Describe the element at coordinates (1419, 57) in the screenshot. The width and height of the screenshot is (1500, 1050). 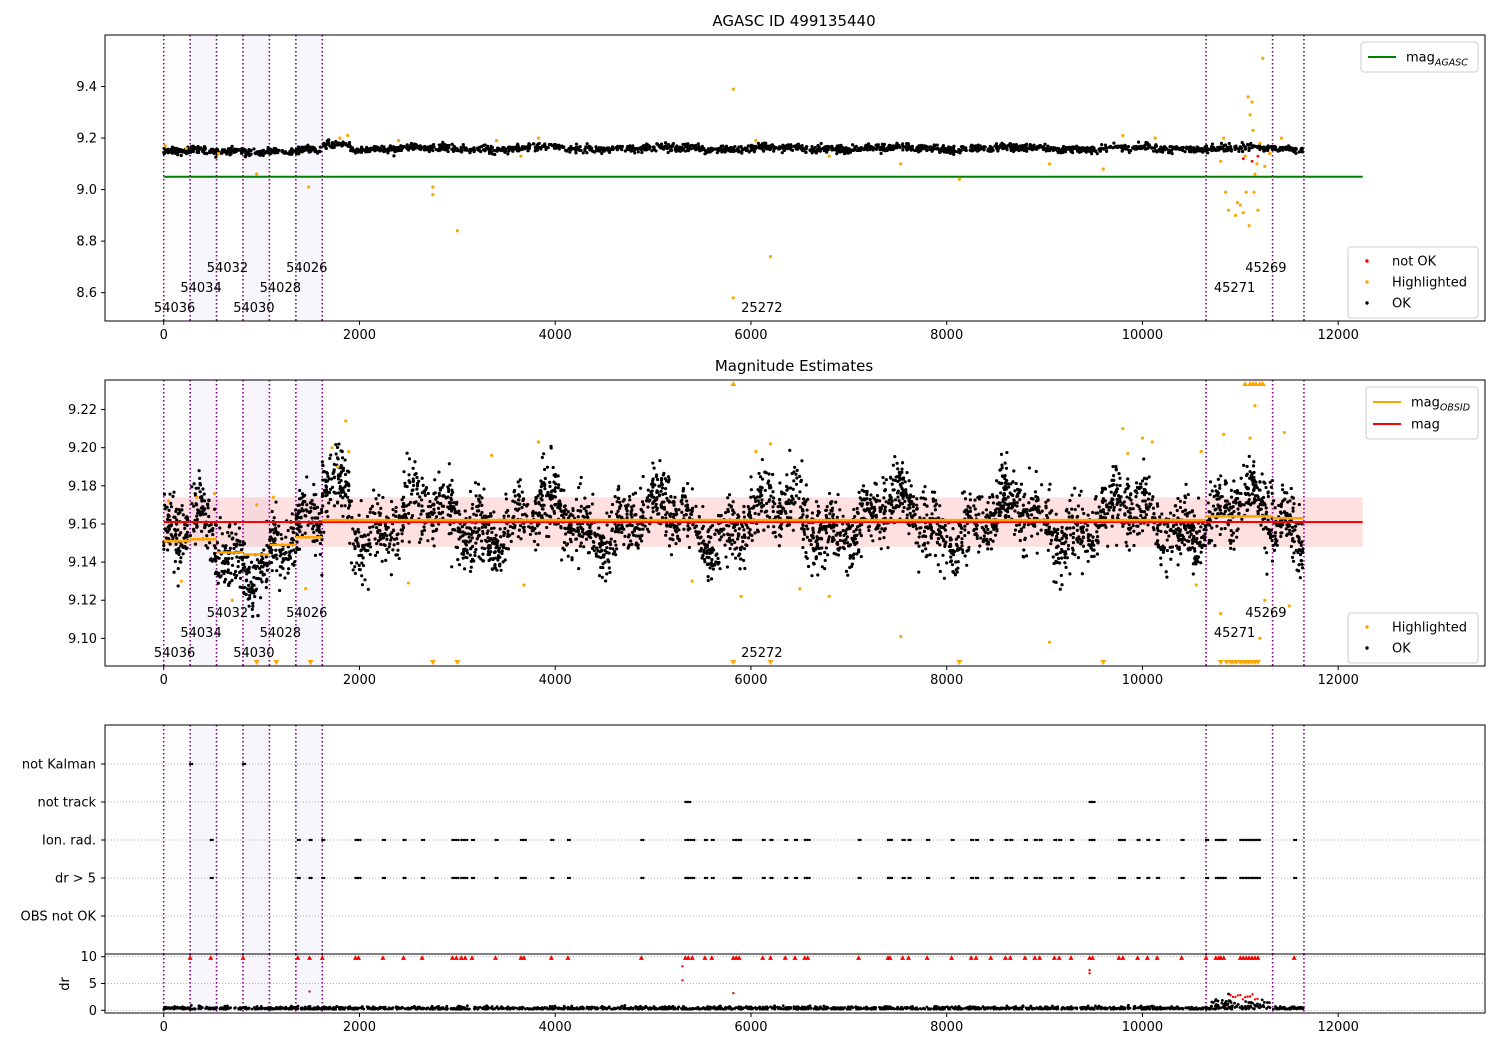
I see `agasc-legend-upper` at that location.